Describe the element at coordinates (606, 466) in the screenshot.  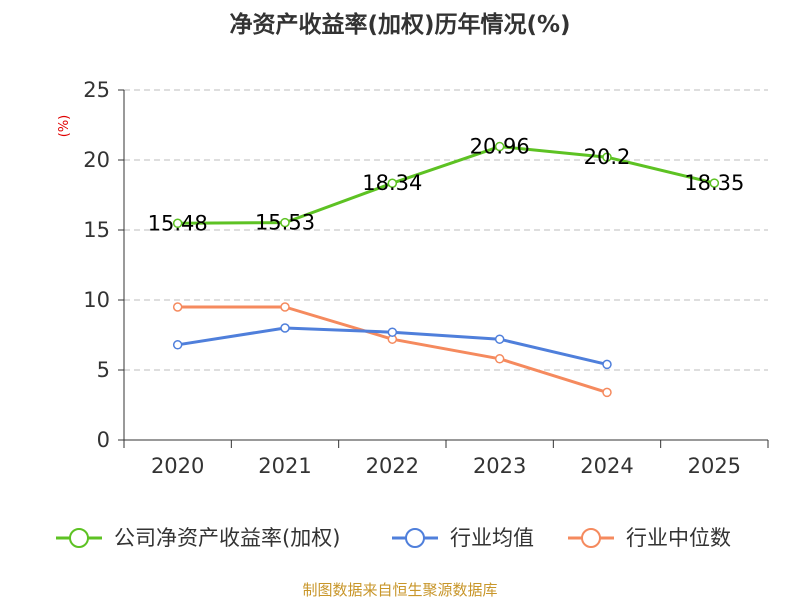
I see `x-tick-label: 2024` at that location.